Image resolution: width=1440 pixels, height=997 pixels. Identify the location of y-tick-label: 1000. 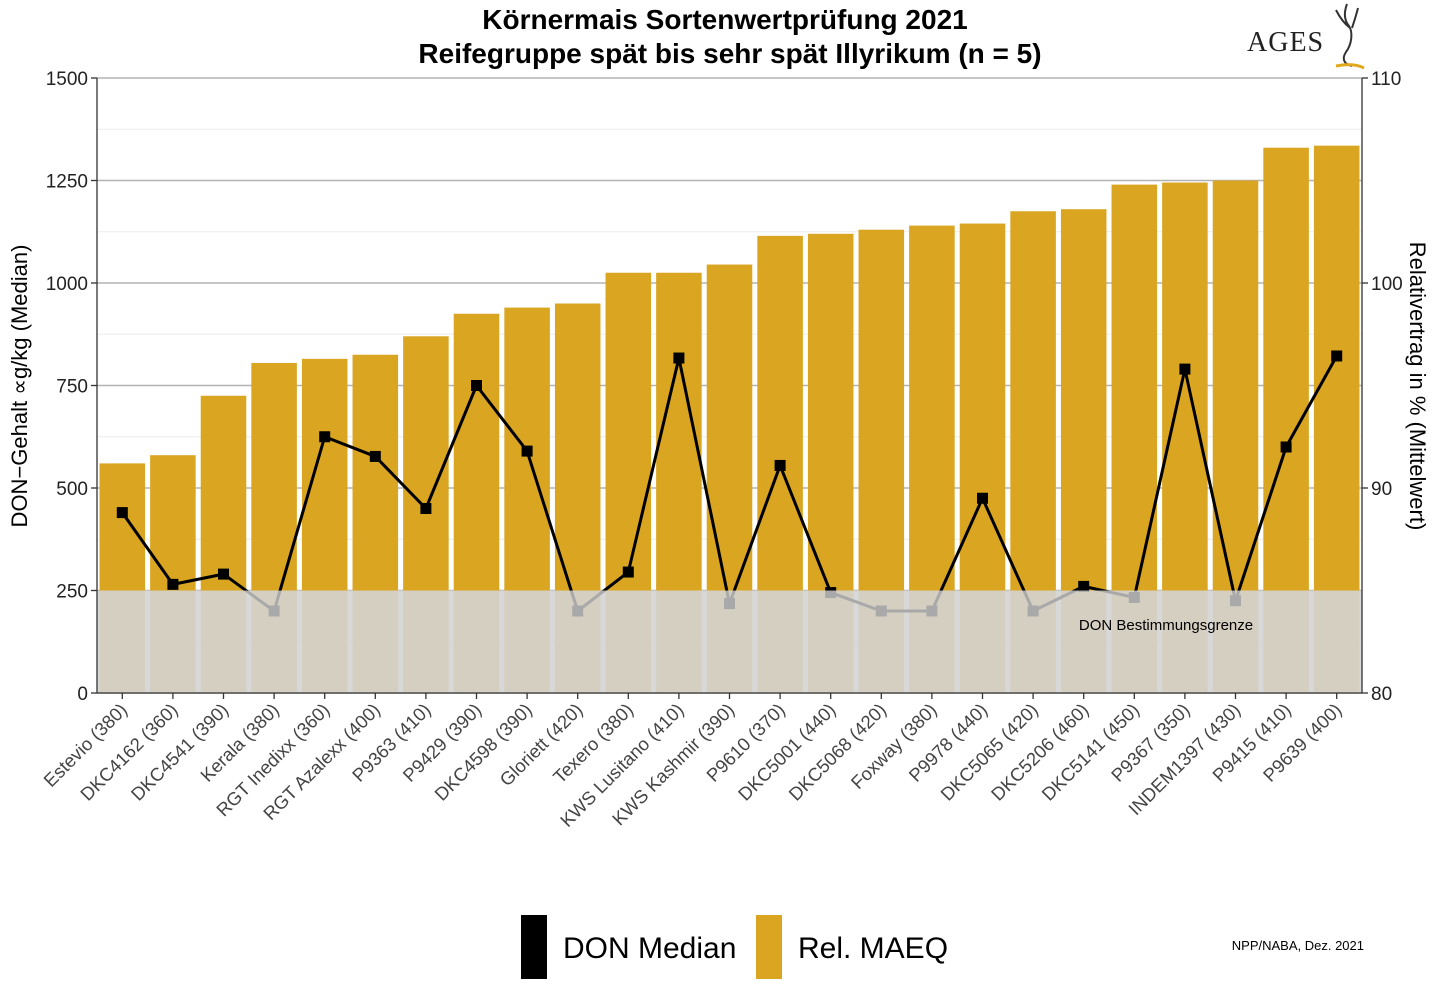
(67, 284).